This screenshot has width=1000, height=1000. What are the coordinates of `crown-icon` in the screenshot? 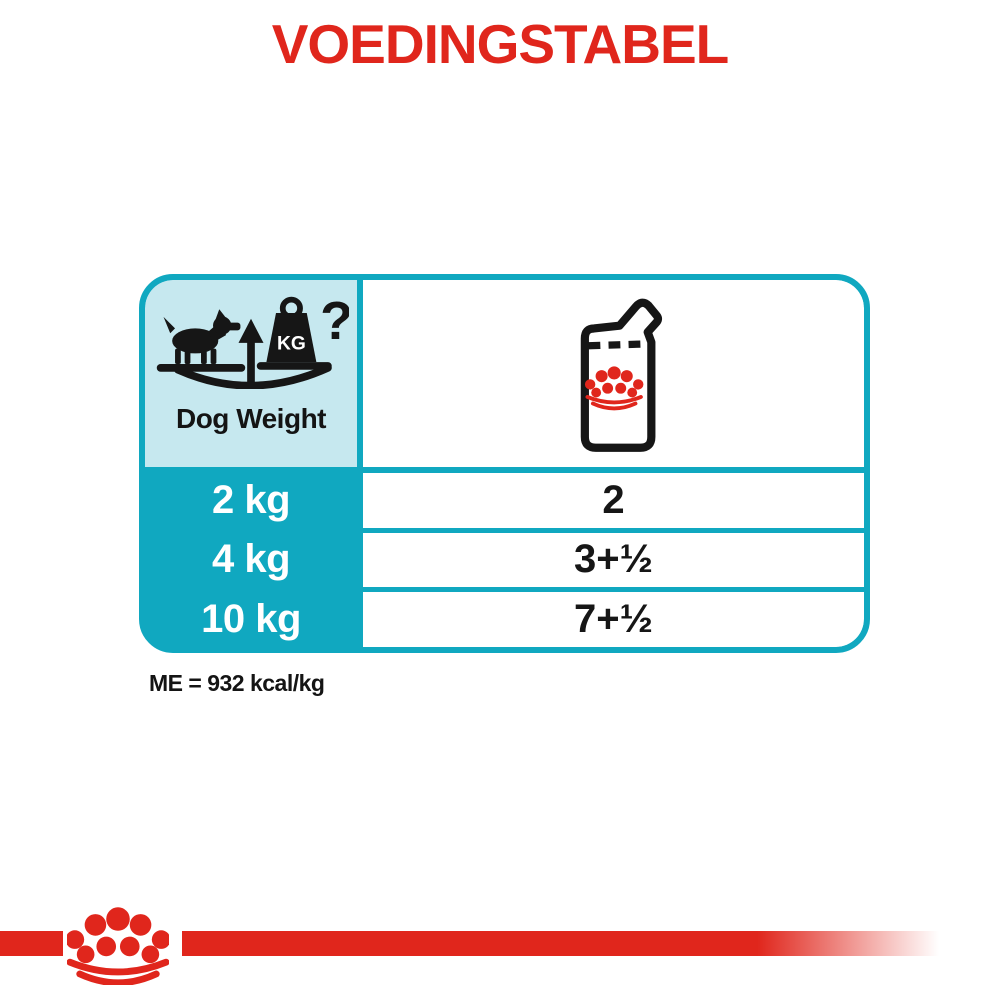 It's located at (613, 386).